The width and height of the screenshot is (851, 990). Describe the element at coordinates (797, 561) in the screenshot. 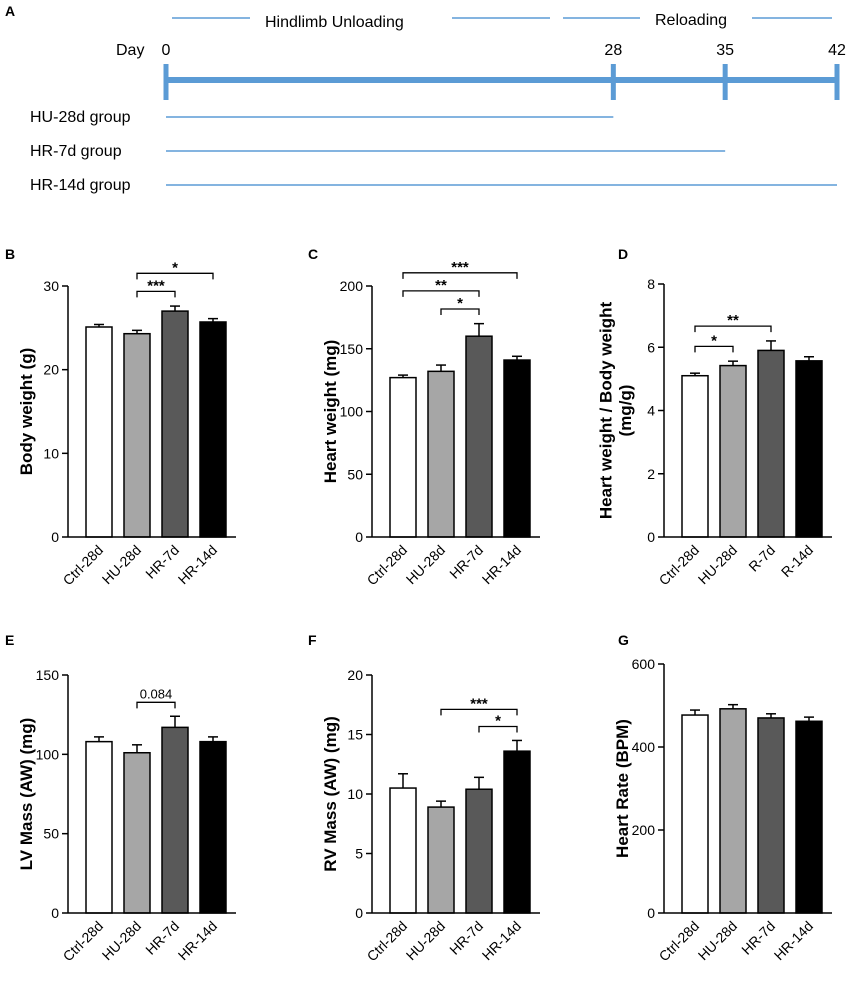

I see `x-category-label: R-14d` at that location.